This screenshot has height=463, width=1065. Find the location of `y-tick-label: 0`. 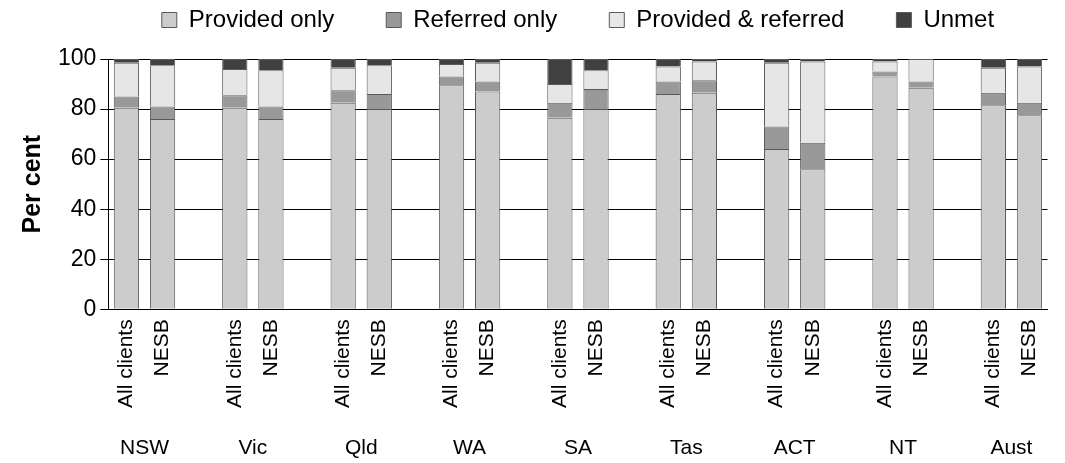

y-tick-label: 0 is located at coordinates (90, 307).